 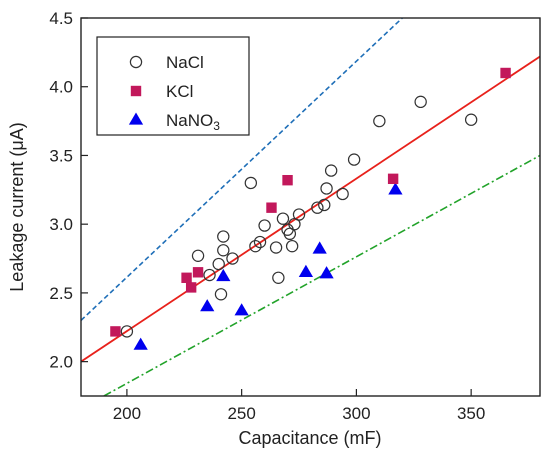 I want to click on legend: NaCl KCl NaNO3, so click(x=173, y=86).